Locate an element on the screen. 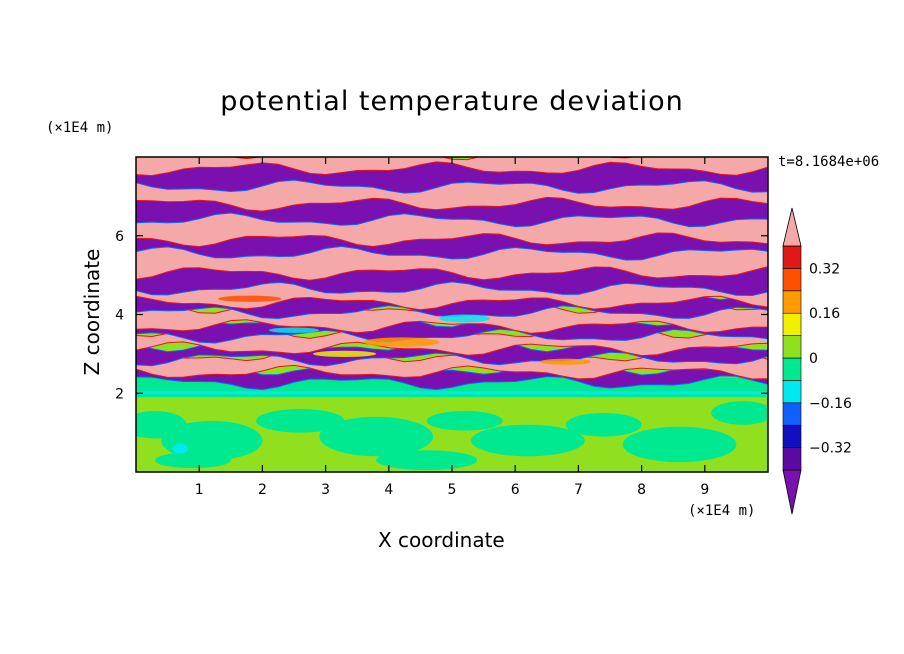 The width and height of the screenshot is (904, 654). time-label: t=8.1684e+06 is located at coordinates (829, 162).